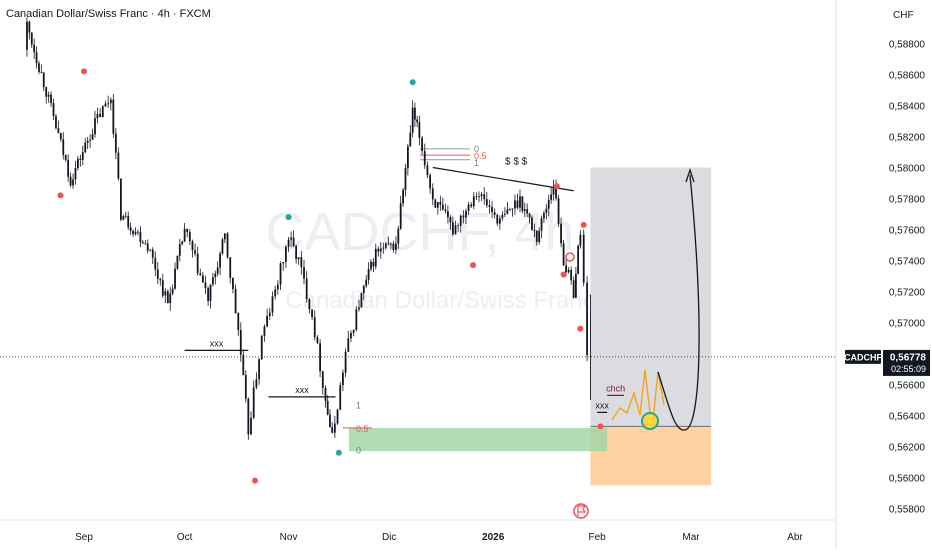  What do you see at coordinates (362, 429) in the screenshot?
I see `fib-label-0.5: 0.5` at bounding box center [362, 429].